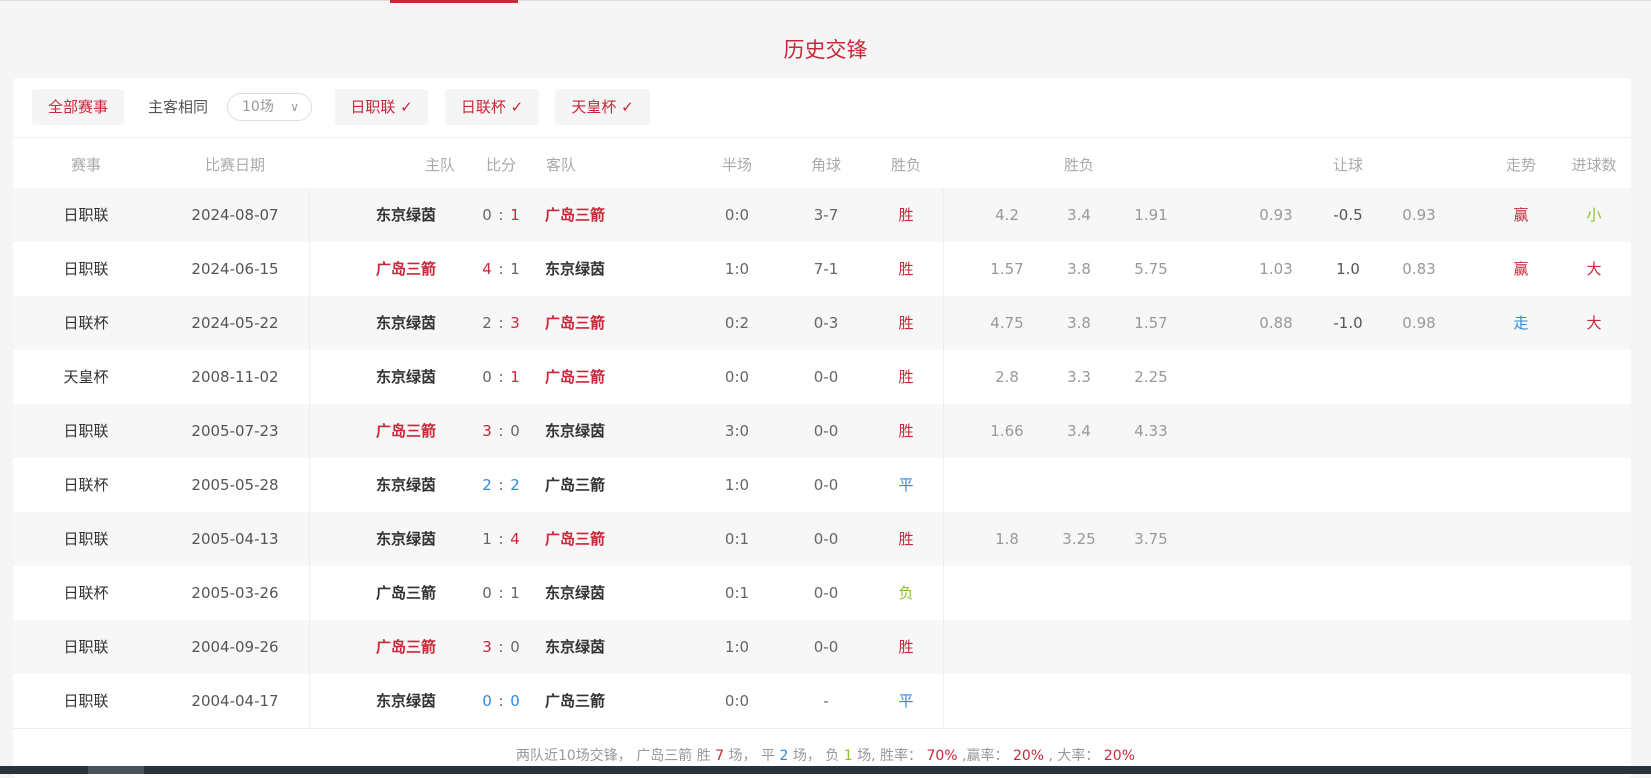 The width and height of the screenshot is (1651, 778). I want to click on trend-cell: 赢, so click(1521, 215).